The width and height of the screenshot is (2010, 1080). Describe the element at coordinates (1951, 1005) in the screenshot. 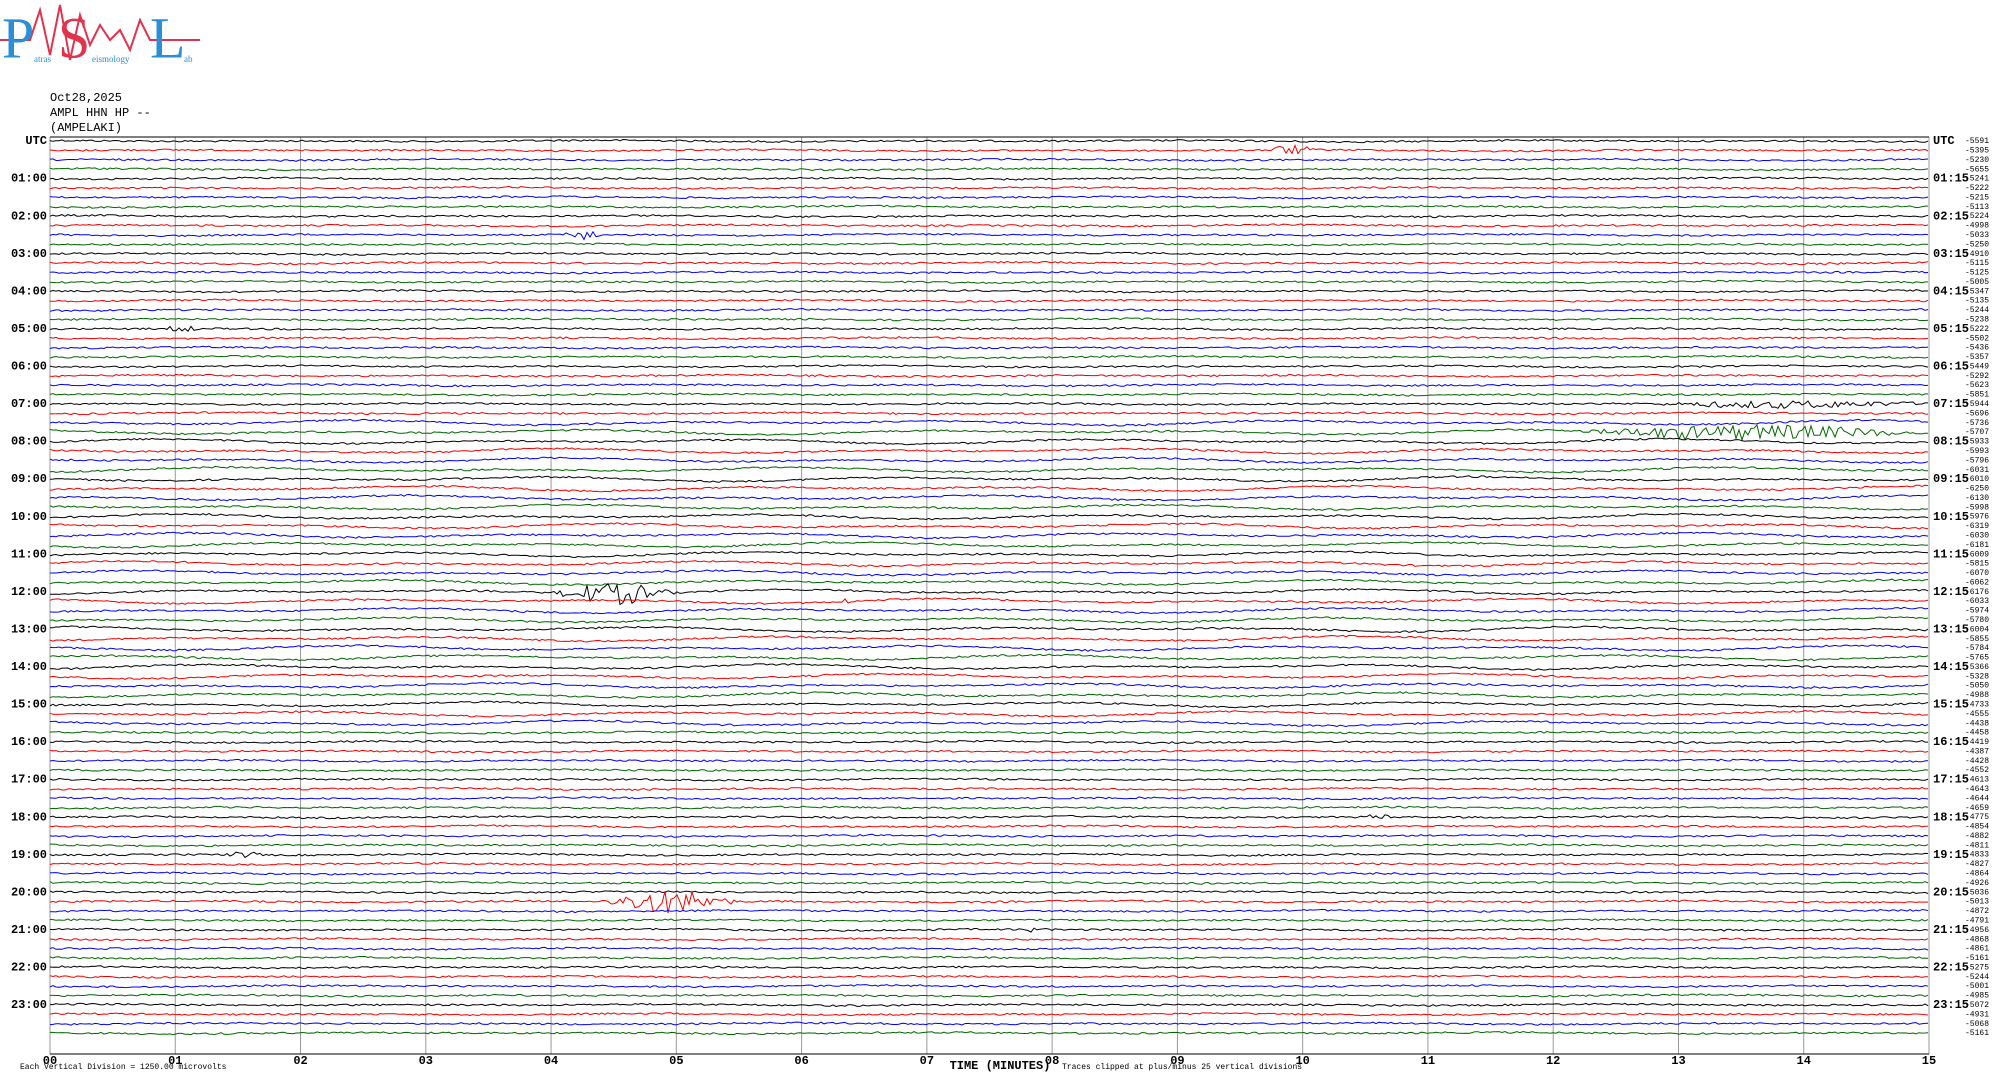

I see `right-hour-label: 23:15` at that location.